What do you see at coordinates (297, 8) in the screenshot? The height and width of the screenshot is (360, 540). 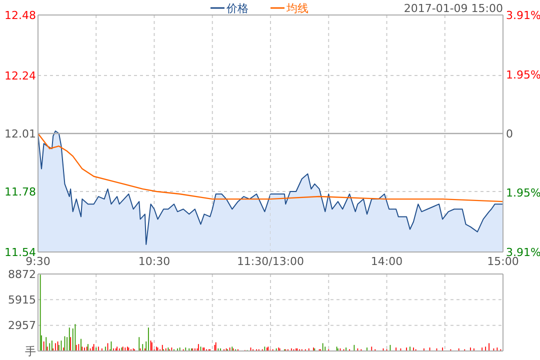 I see `legend-label: 均线` at bounding box center [297, 8].